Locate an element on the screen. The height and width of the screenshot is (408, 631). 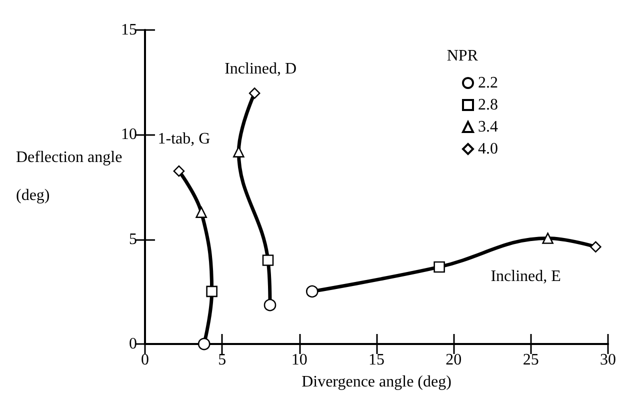
legend-label: 2.8 is located at coordinates (488, 105).